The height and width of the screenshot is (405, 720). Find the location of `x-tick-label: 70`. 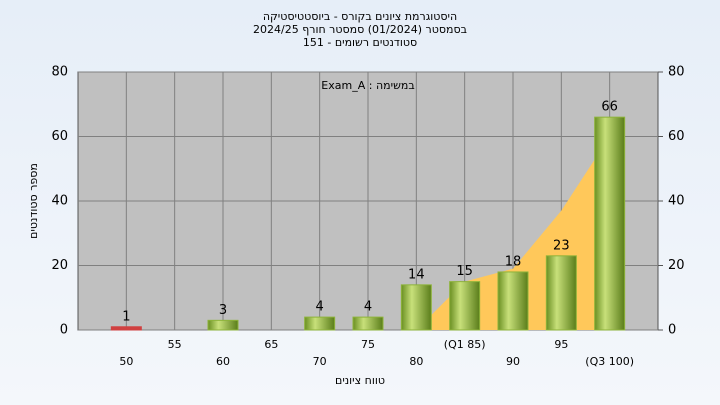

x-tick-label: 70 is located at coordinates (320, 361).